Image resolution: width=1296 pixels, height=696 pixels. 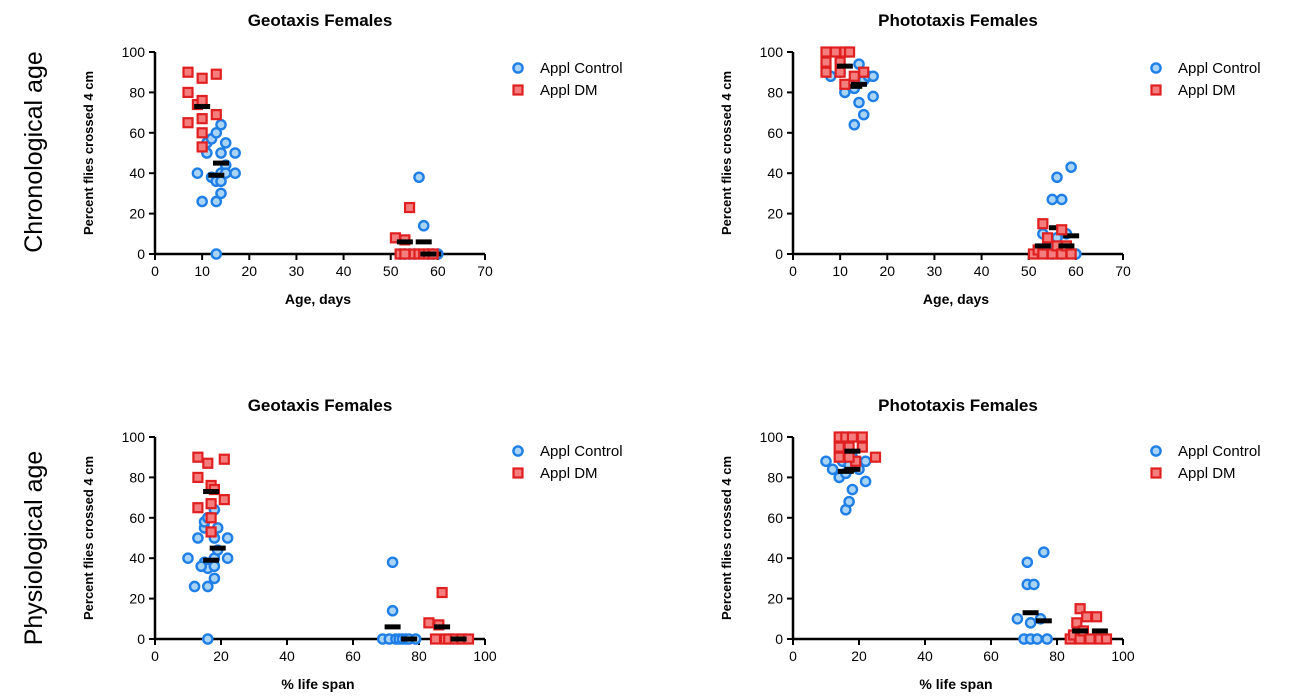 I want to click on x-tick-label: 10, so click(x=202, y=271).